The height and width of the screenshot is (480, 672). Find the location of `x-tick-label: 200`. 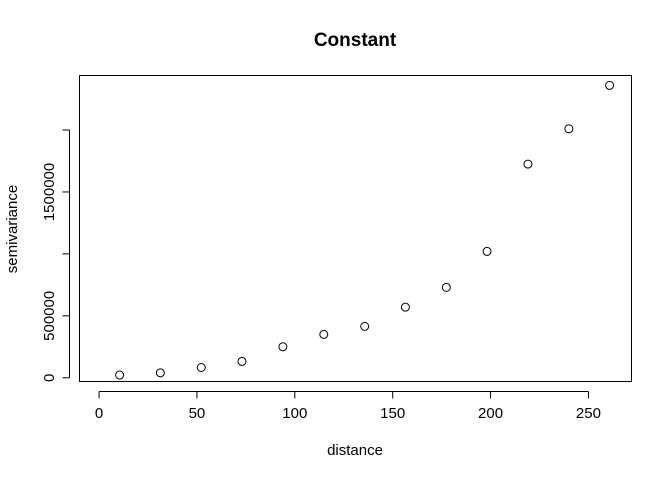

x-tick-label: 200 is located at coordinates (490, 413).